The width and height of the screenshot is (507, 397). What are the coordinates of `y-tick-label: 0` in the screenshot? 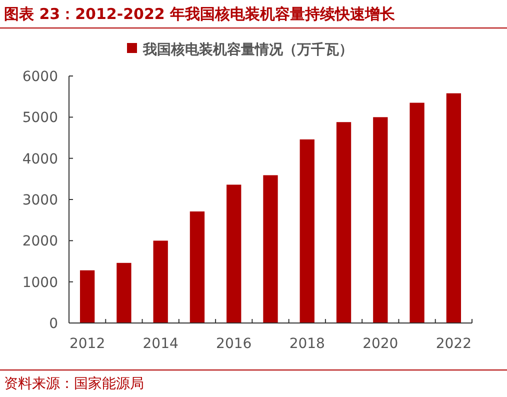 It's located at (53, 324).